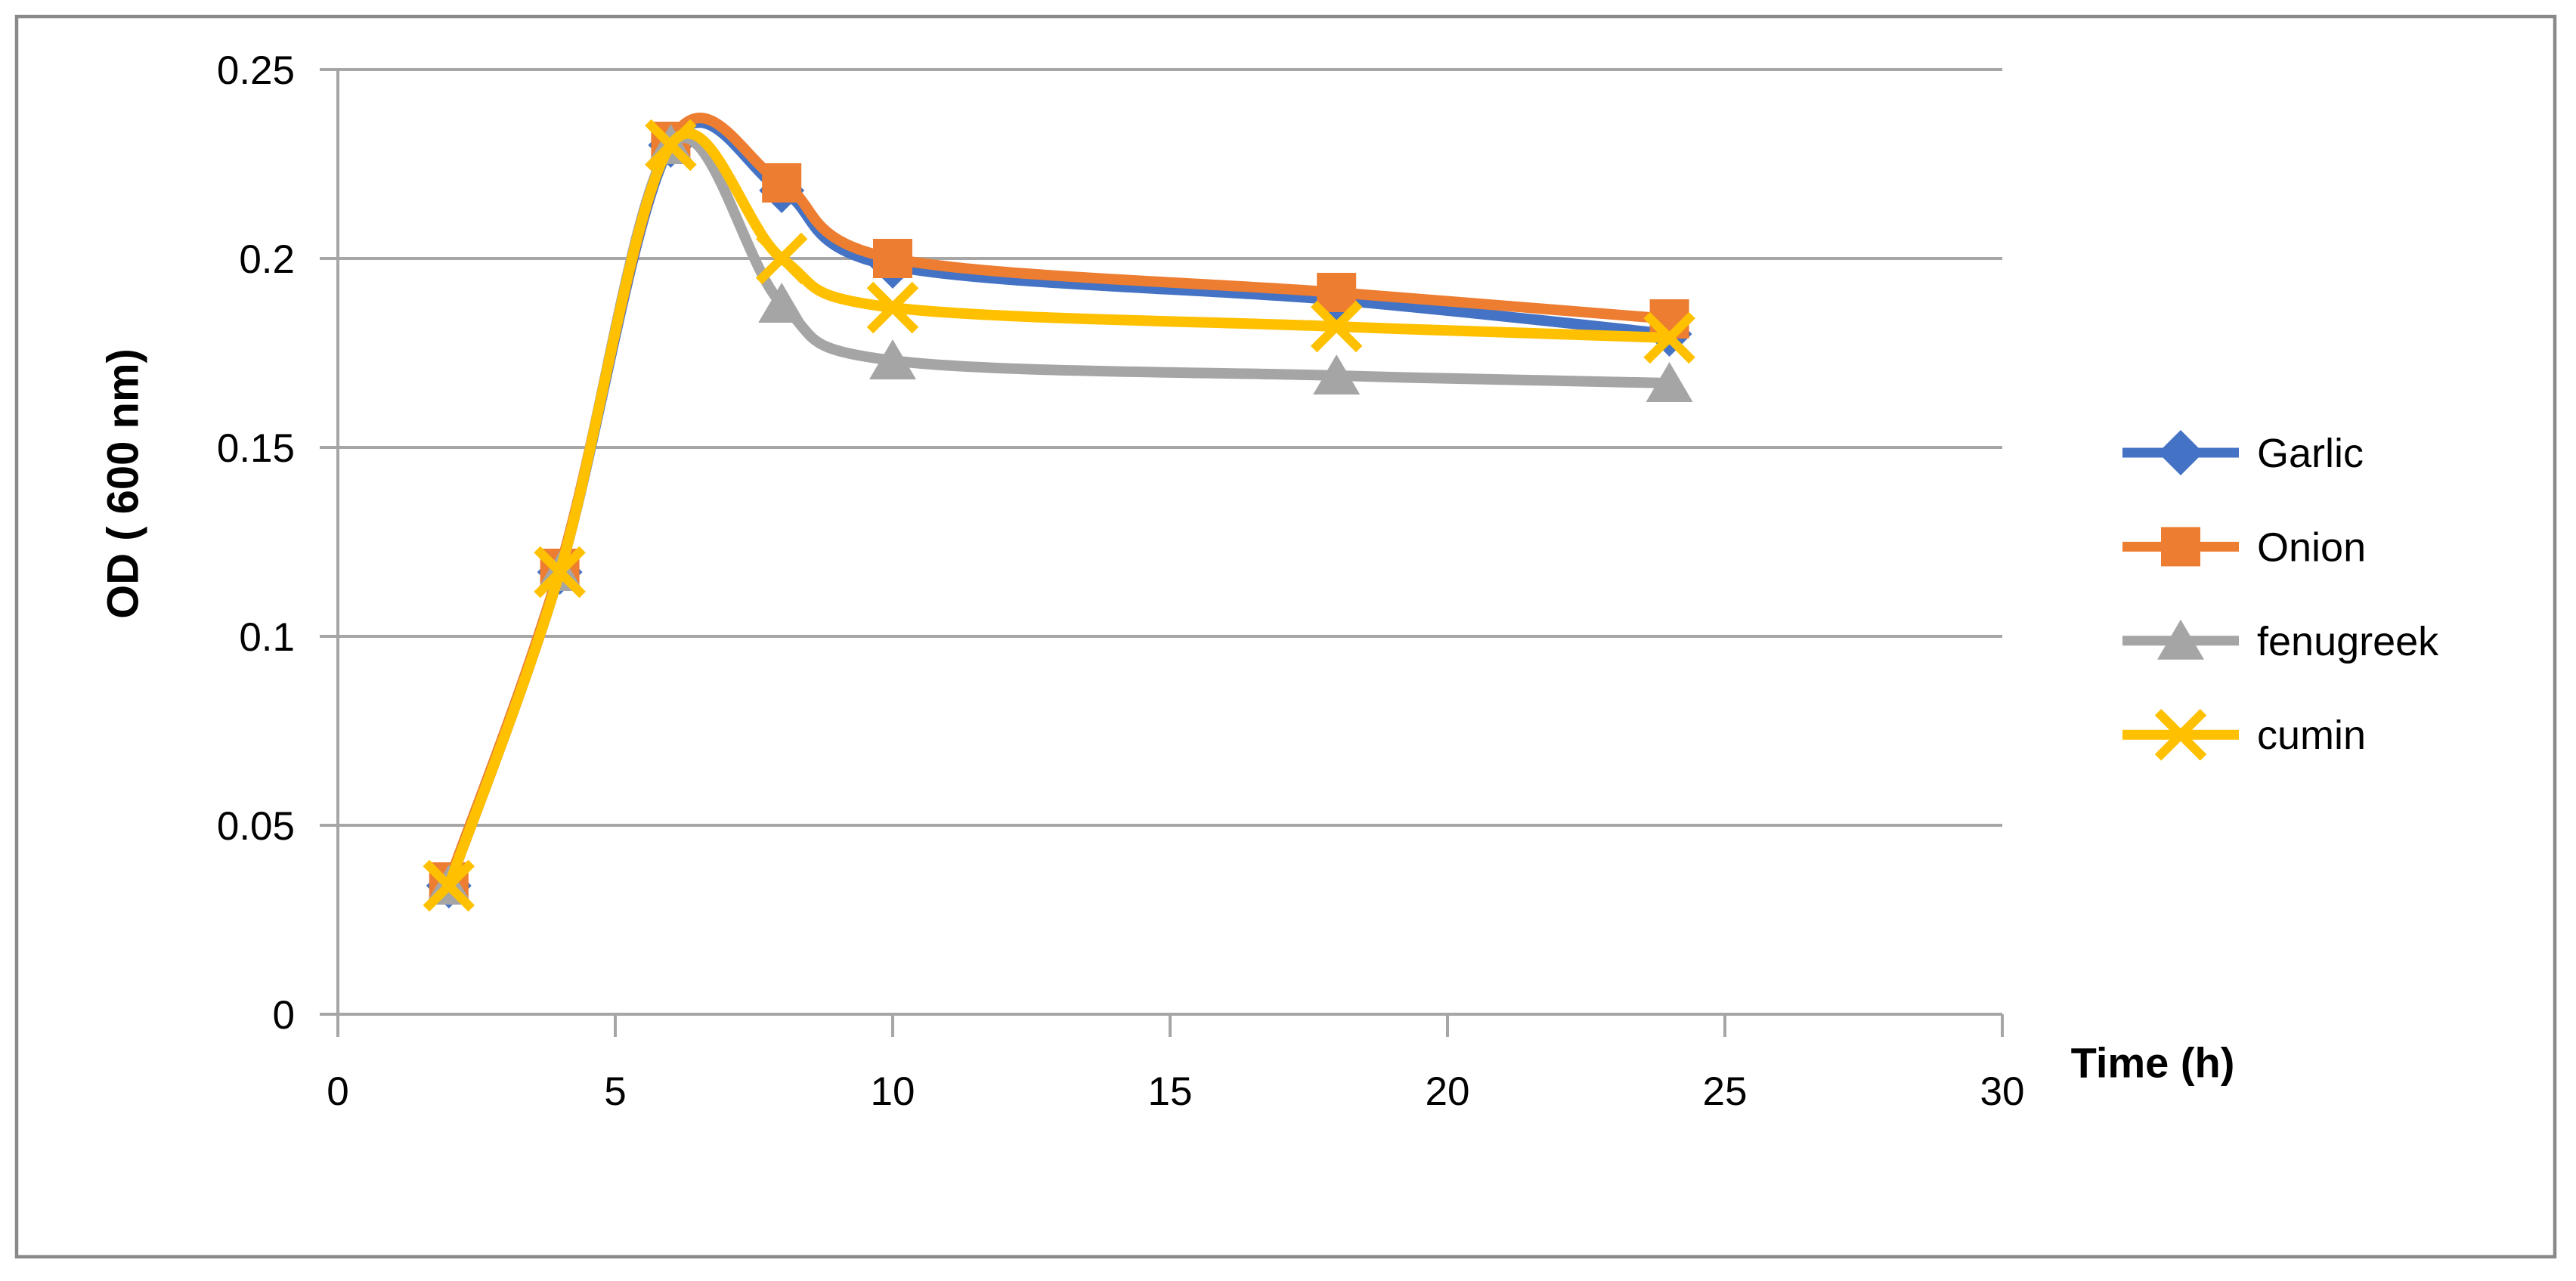 The height and width of the screenshot is (1281, 2576). What do you see at coordinates (2310, 453) in the screenshot?
I see `legend-label: Garlic` at bounding box center [2310, 453].